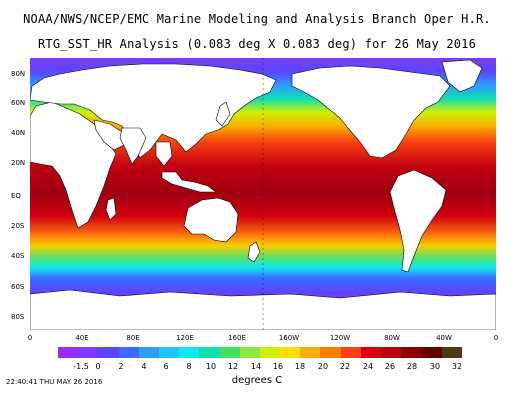 This screenshot has width=514, height=406. Describe the element at coordinates (185, 338) in the screenshot. I see `lon-label-120e: 120E` at that location.